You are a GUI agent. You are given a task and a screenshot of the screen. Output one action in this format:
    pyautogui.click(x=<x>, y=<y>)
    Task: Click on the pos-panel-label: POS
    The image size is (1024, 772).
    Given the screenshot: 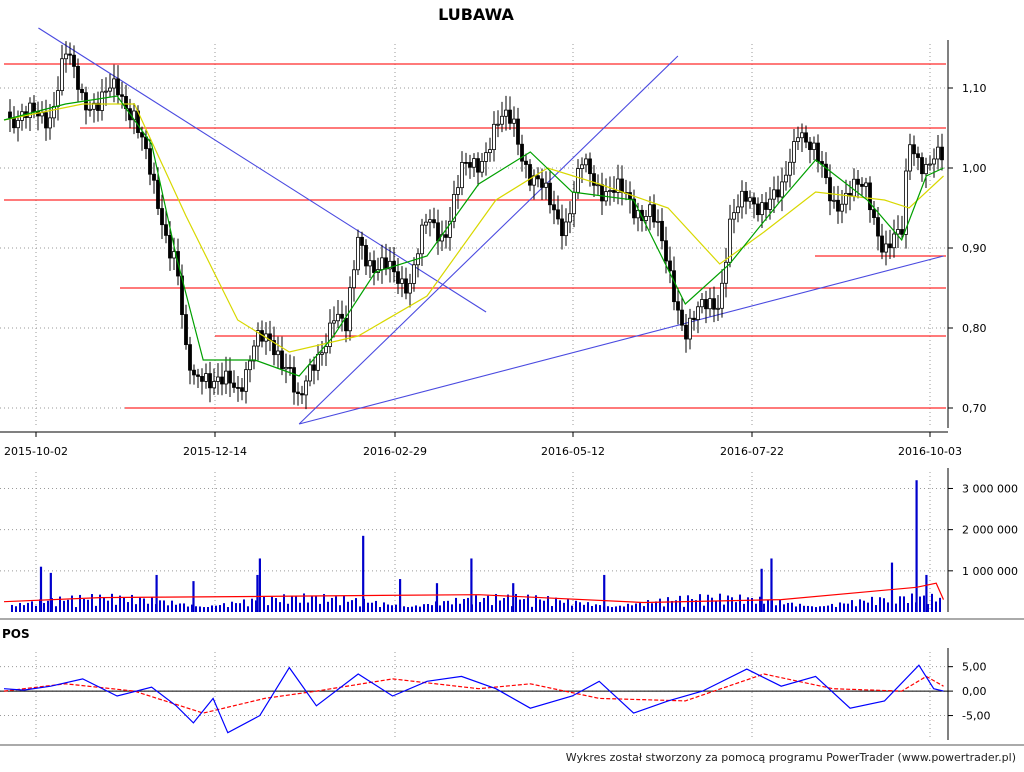 What is the action you would take?
    pyautogui.click(x=16, y=634)
    